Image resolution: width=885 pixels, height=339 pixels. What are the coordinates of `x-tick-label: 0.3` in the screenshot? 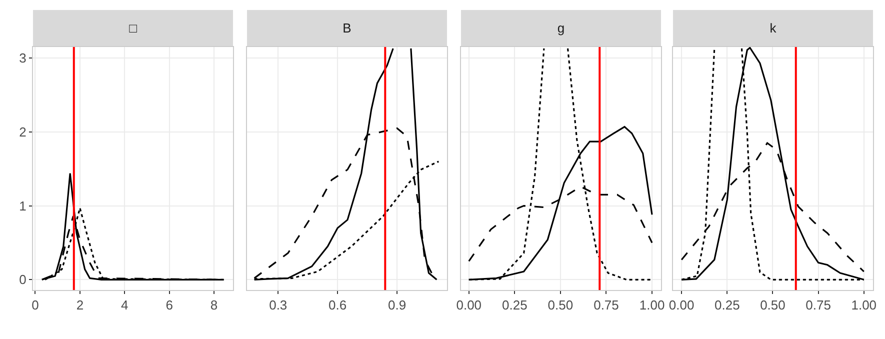 It's located at (278, 305).